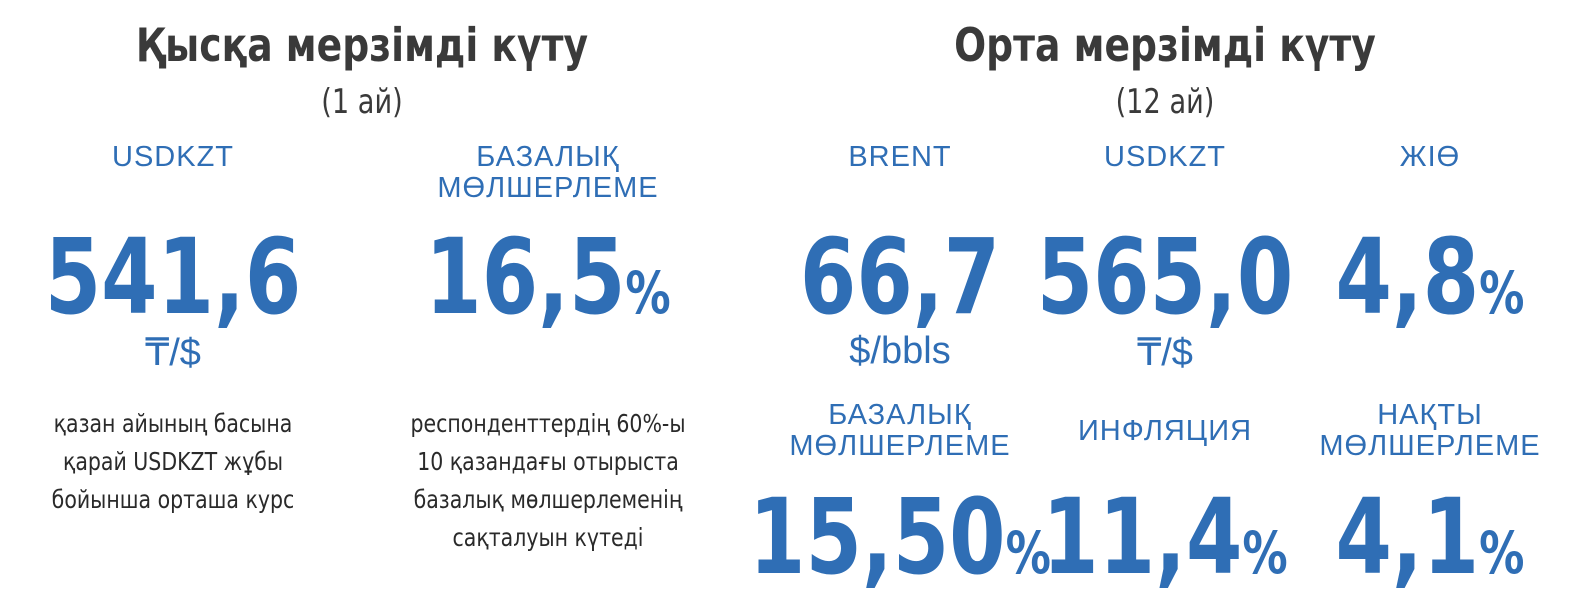 The height and width of the screenshot is (609, 1577). I want to click on value: 15,50, so click(877, 537).